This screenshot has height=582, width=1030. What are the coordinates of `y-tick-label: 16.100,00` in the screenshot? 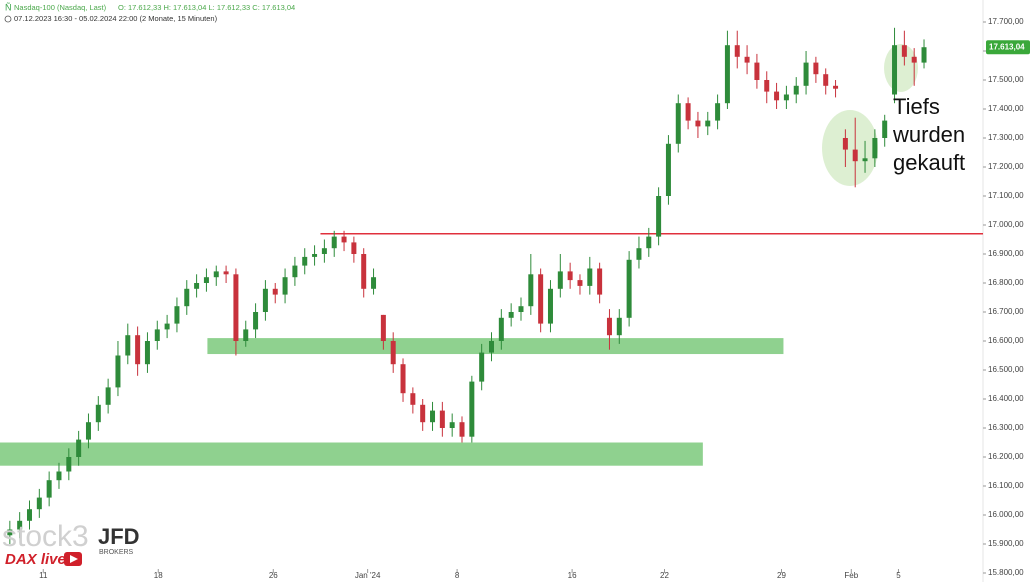 It's located at (1006, 485).